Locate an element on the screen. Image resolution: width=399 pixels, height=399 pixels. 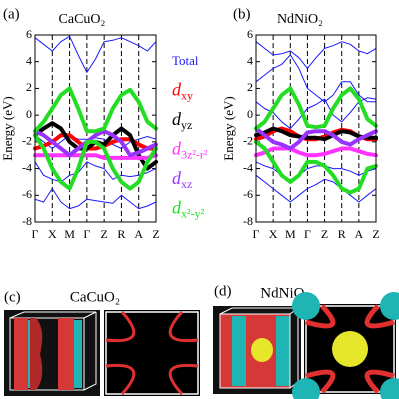
panel-title: NdNiO₂ is located at coordinates (300, 19).